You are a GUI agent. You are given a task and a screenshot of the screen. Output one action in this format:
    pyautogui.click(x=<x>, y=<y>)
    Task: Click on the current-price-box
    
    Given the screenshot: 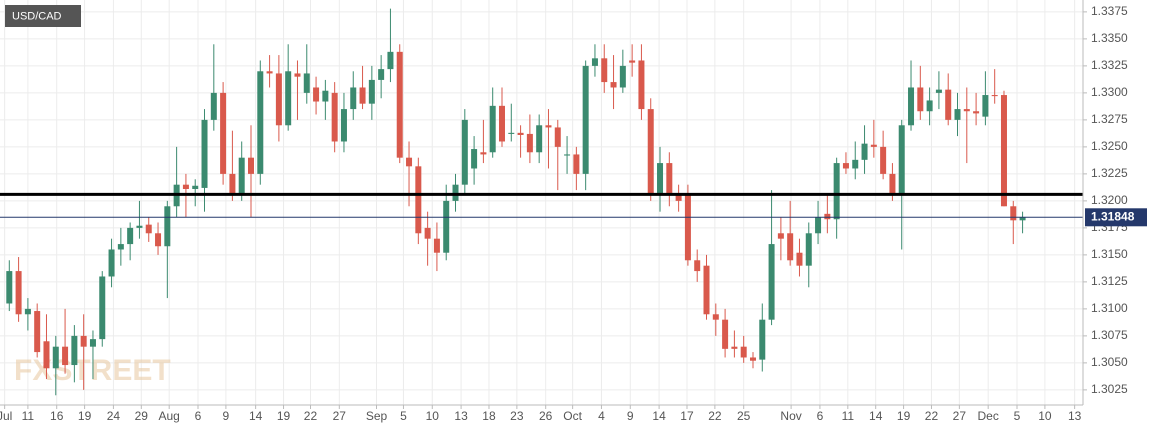 What is the action you would take?
    pyautogui.click(x=1116, y=217)
    